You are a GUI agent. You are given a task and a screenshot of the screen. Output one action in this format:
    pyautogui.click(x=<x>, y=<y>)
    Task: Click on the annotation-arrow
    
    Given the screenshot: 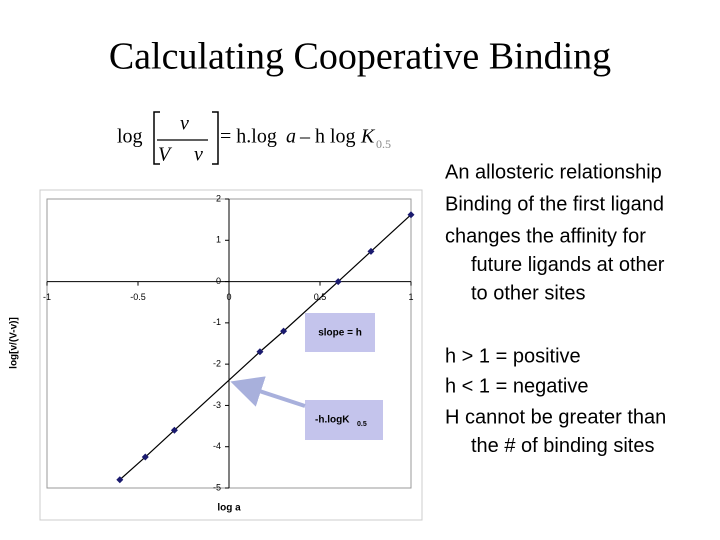 What is the action you would take?
    pyautogui.click(x=268, y=392)
    